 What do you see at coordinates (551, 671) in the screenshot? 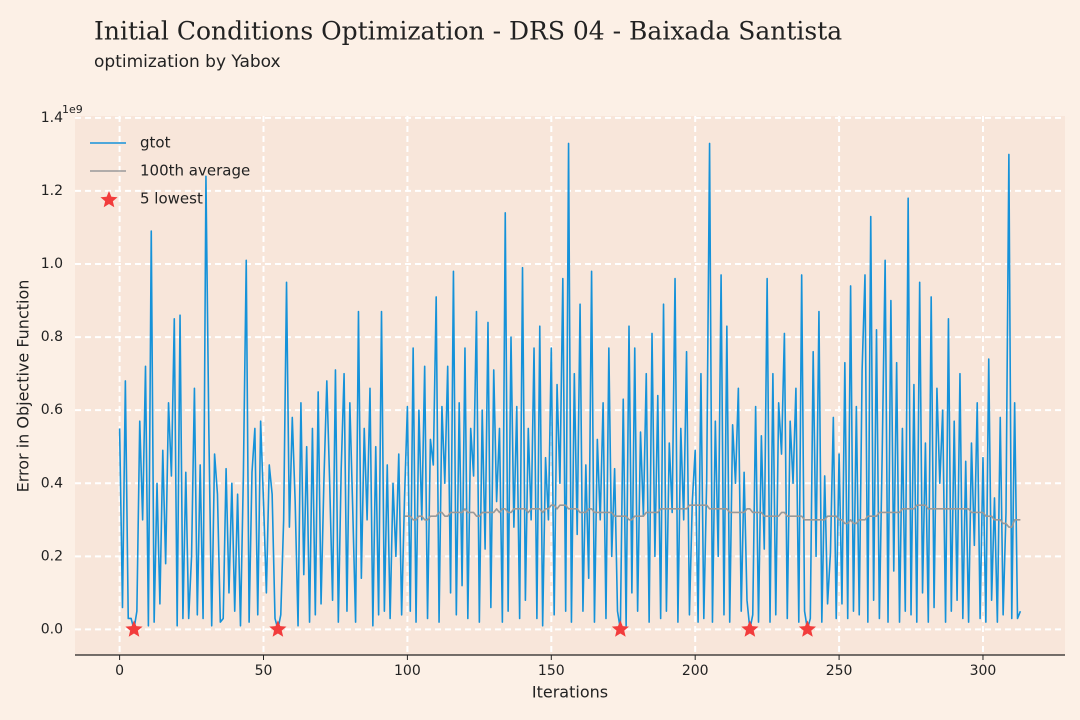
I see `x-tick-label: 150` at bounding box center [551, 671].